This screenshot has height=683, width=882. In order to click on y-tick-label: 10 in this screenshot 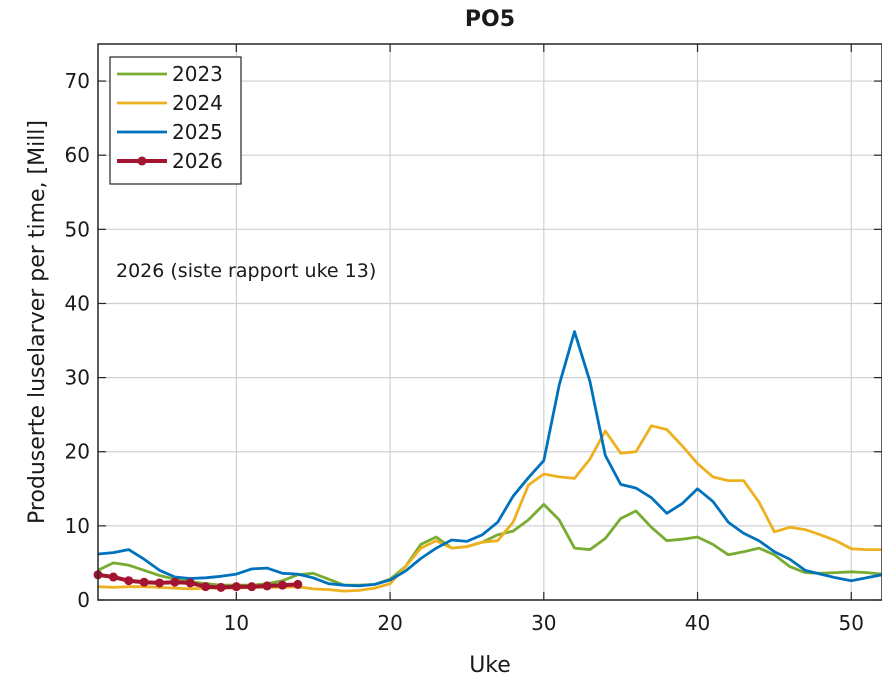, I will do `click(77, 526)`.